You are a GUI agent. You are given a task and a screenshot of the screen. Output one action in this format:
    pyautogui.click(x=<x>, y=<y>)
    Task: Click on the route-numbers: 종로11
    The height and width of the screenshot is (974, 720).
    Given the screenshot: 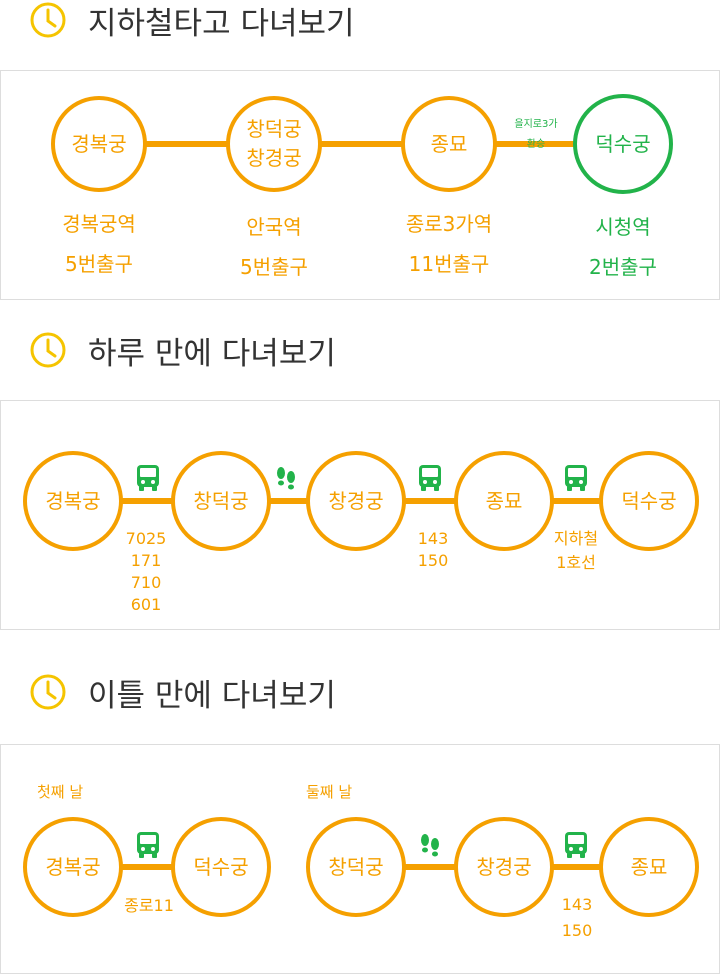 What is the action you would take?
    pyautogui.click(x=149, y=905)
    